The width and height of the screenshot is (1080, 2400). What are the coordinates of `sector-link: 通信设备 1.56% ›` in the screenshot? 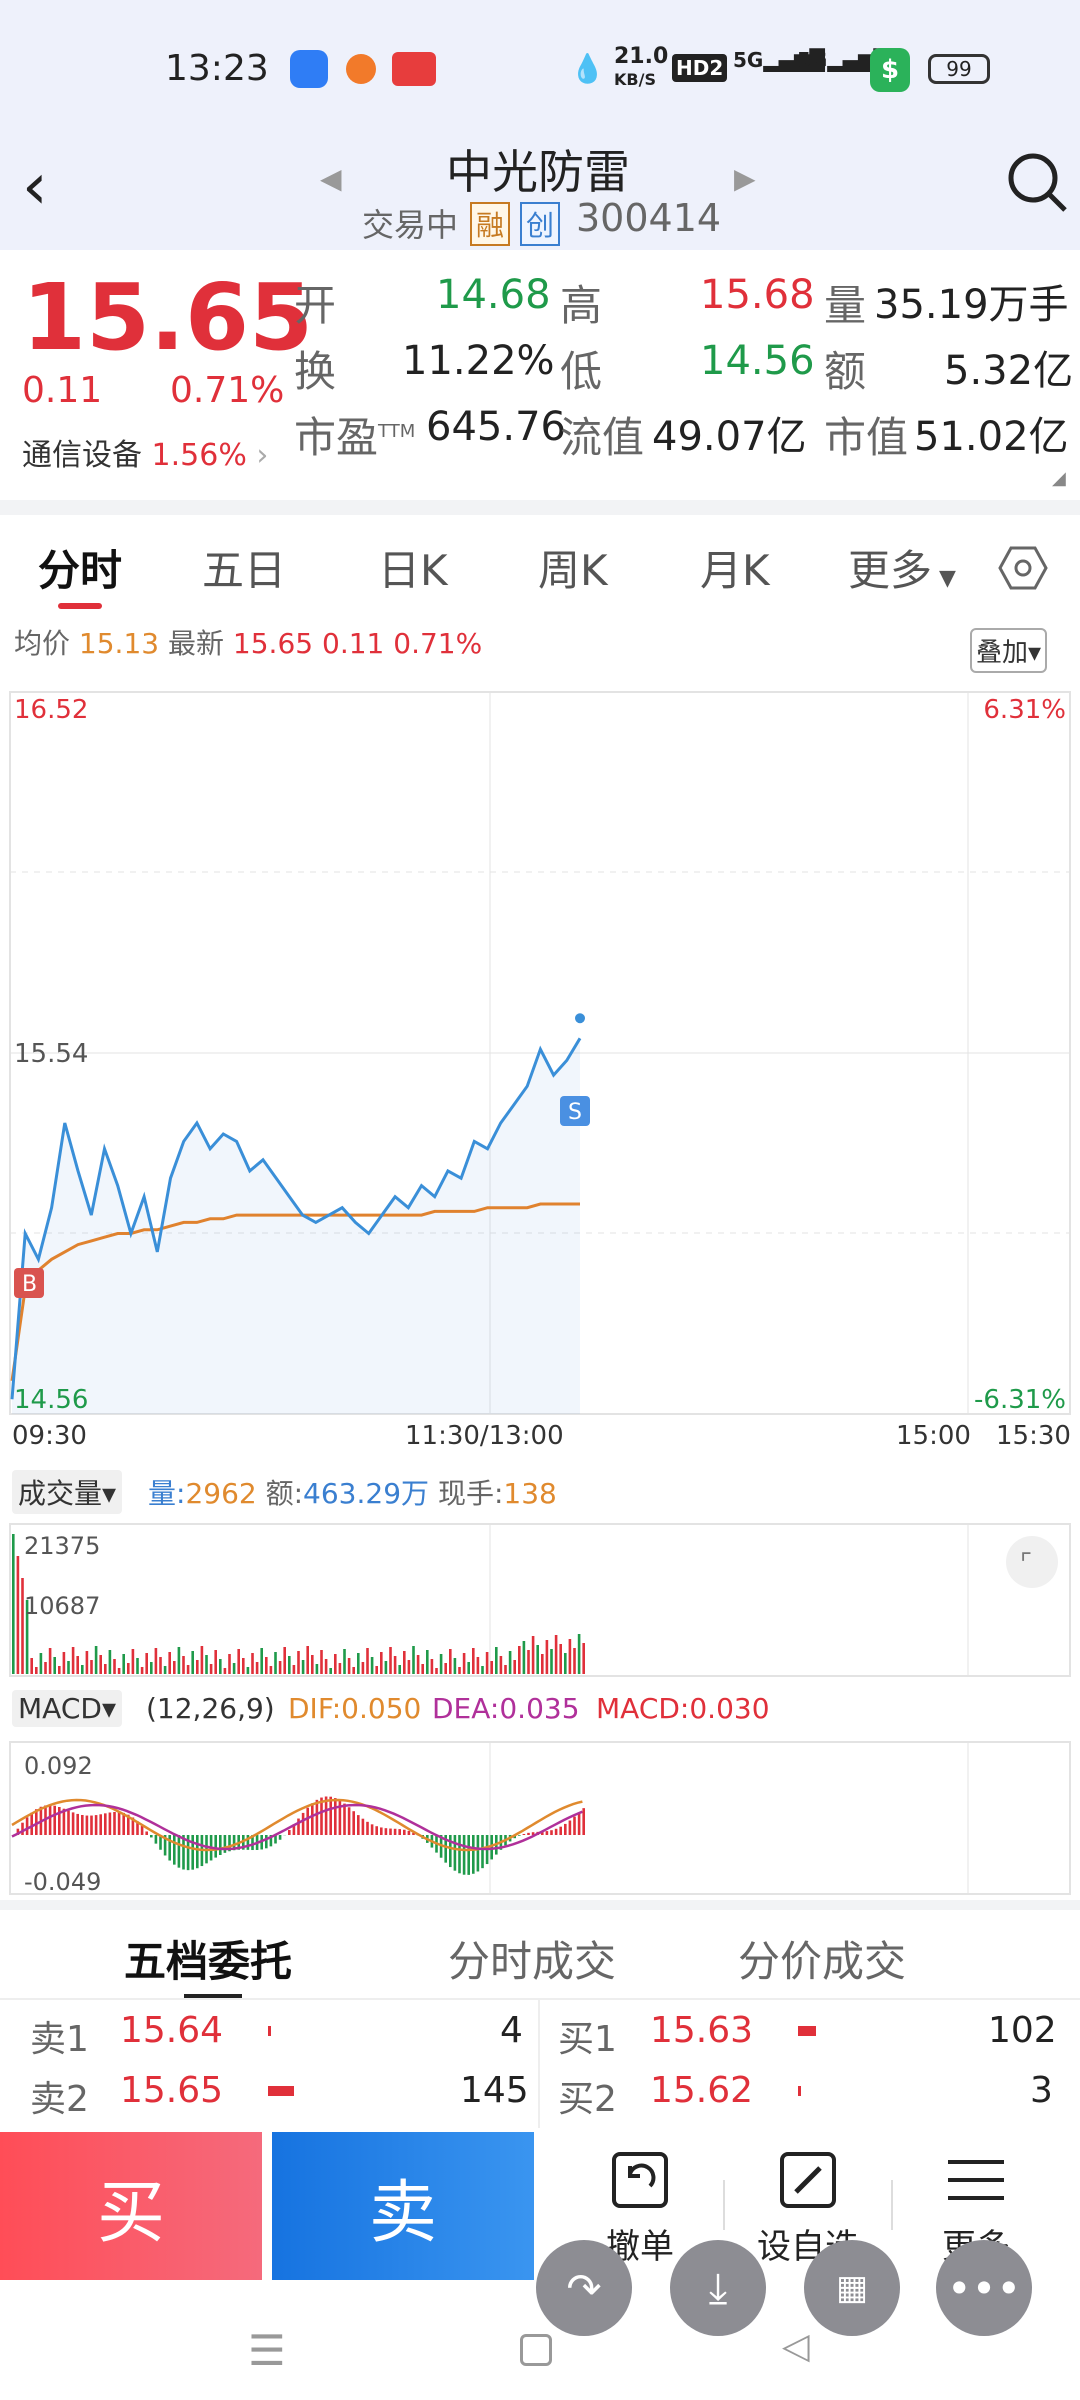 It's located at (145, 455).